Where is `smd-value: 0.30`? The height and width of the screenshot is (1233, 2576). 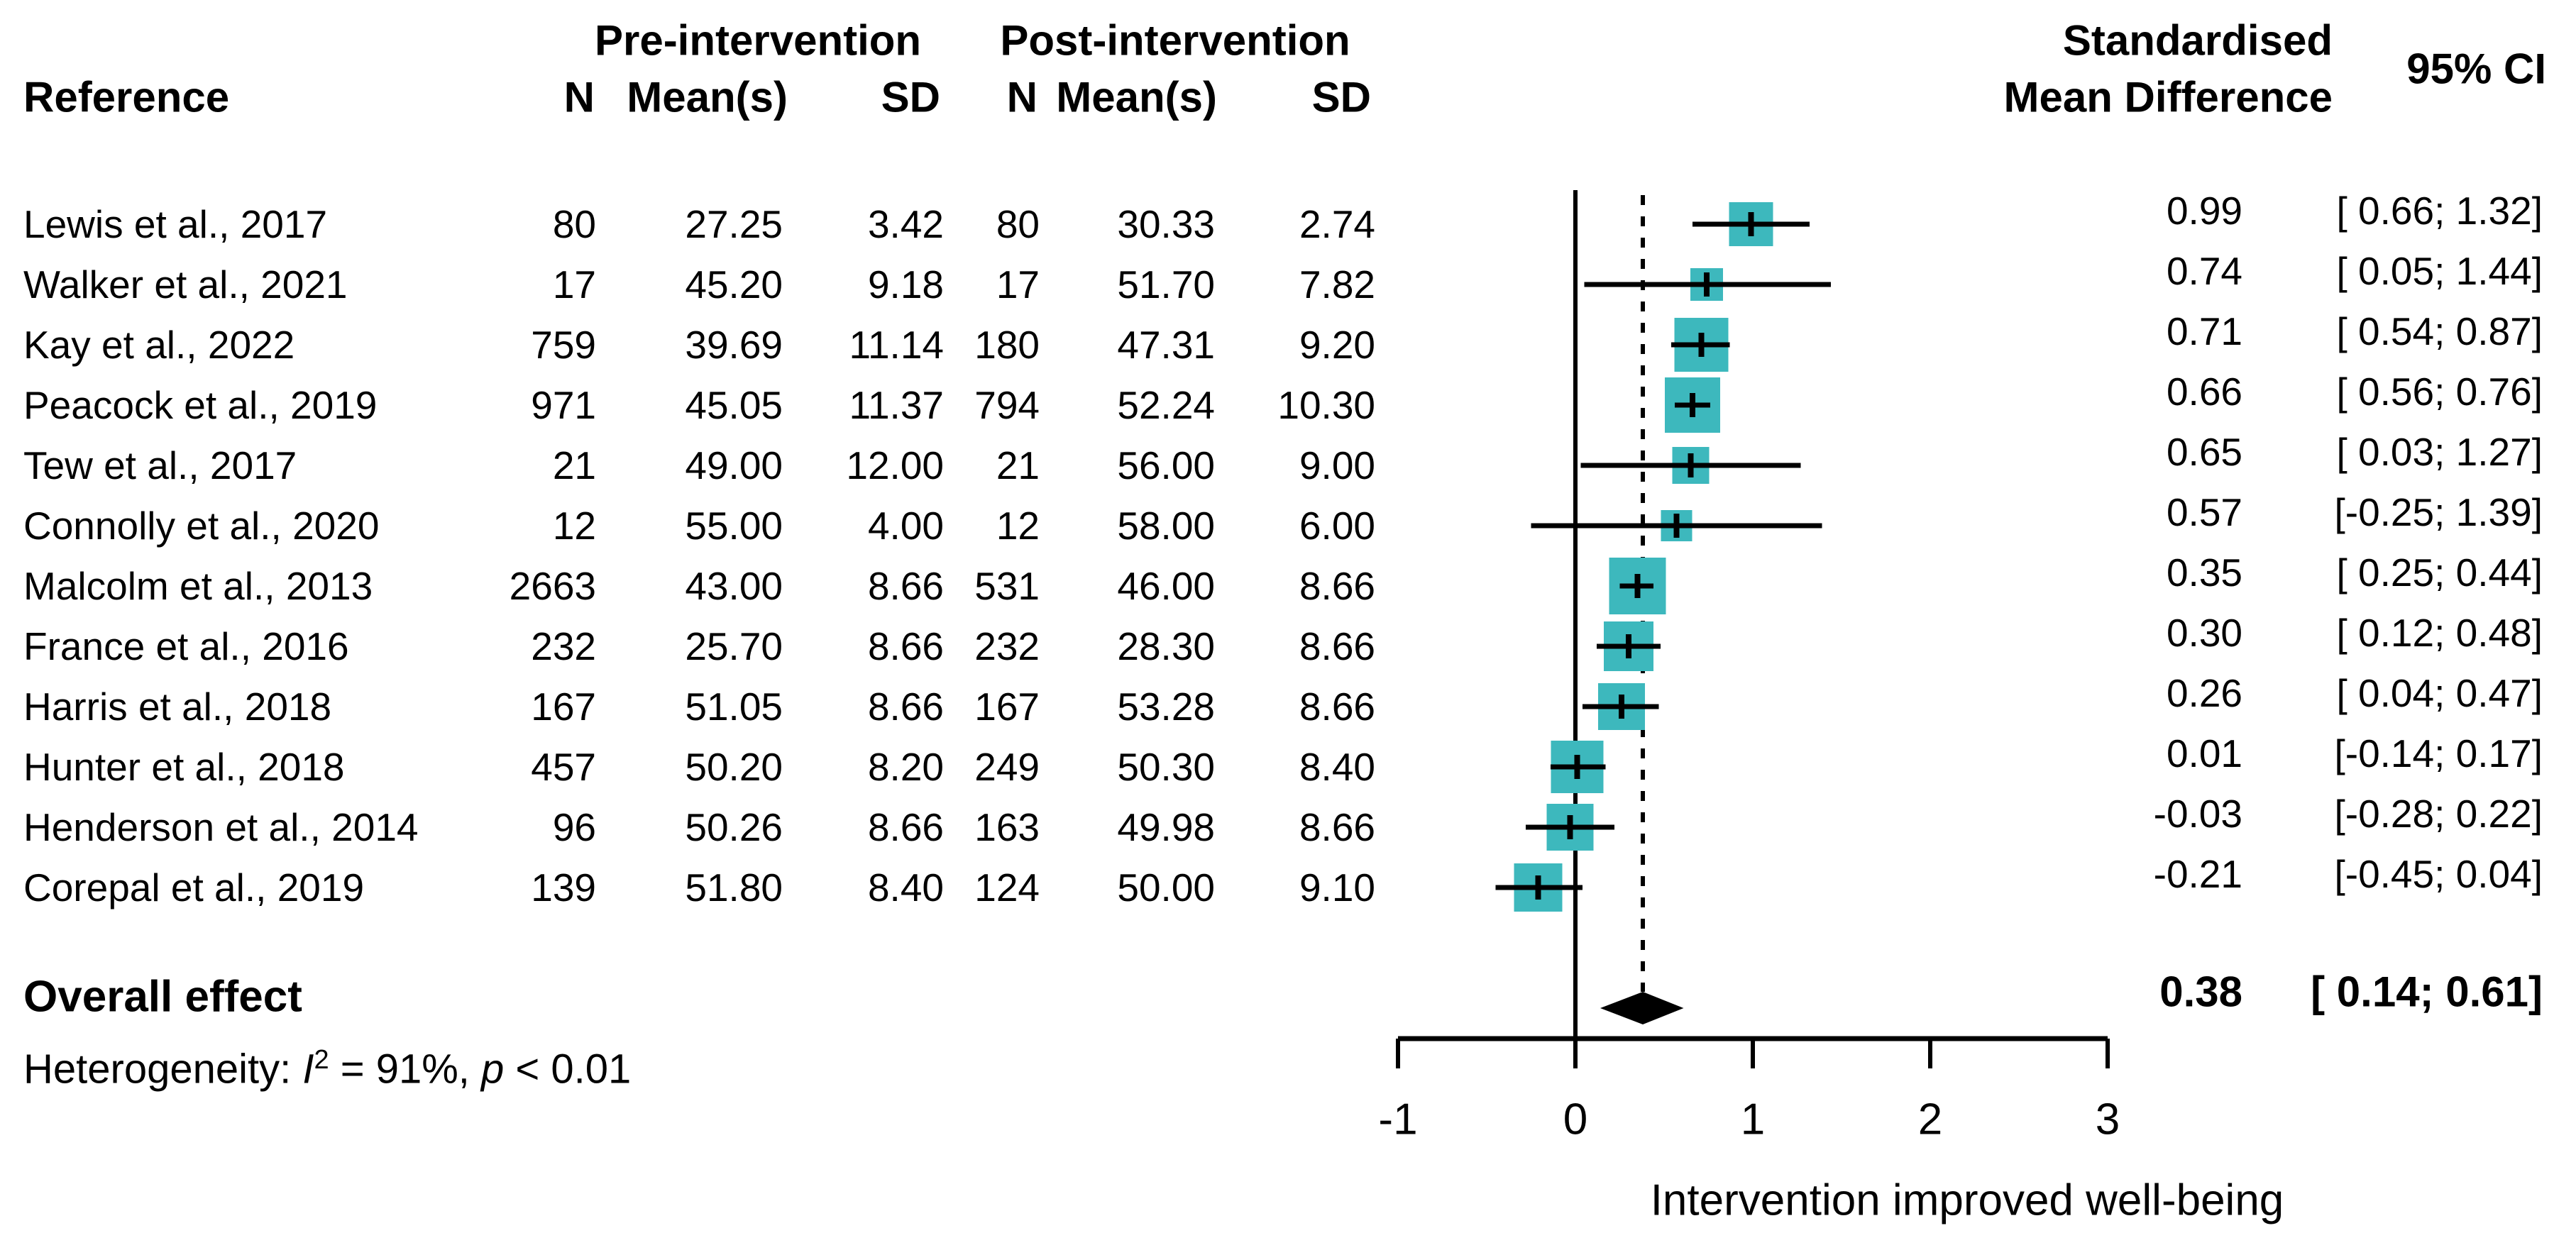
smd-value: 0.30 is located at coordinates (2204, 633).